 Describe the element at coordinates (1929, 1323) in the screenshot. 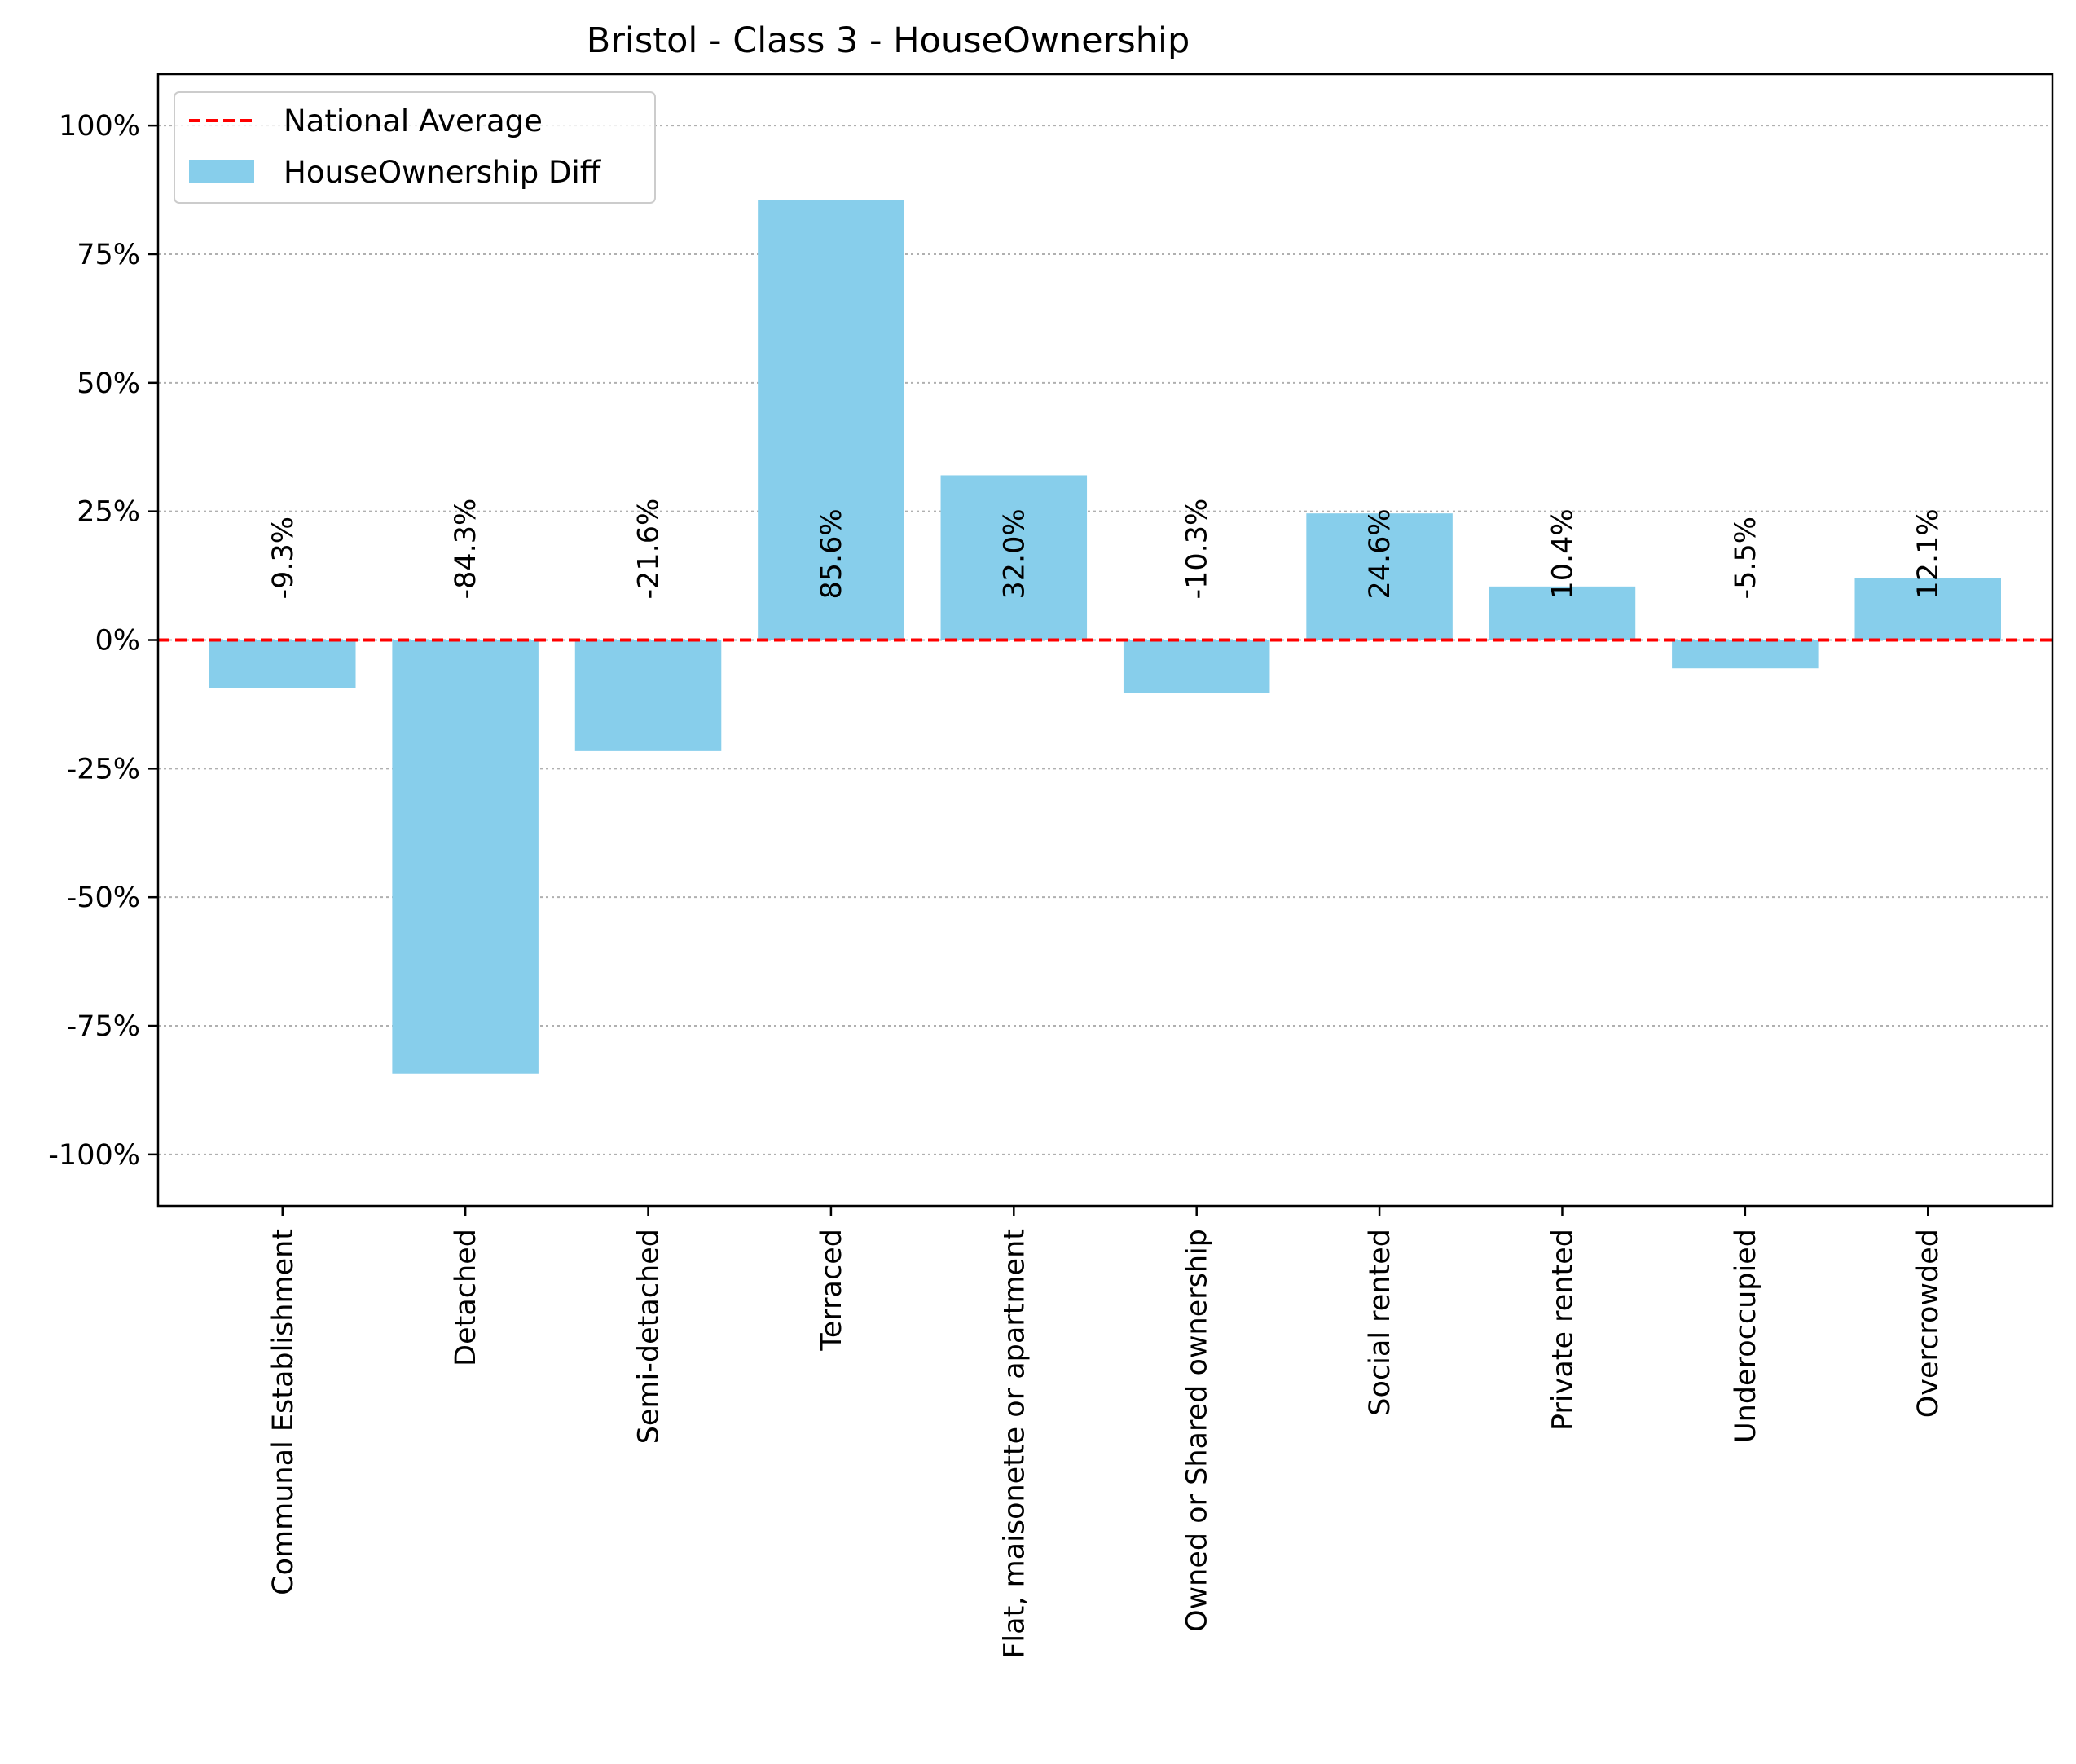

I see `x-tick-label: Overcrowded` at that location.